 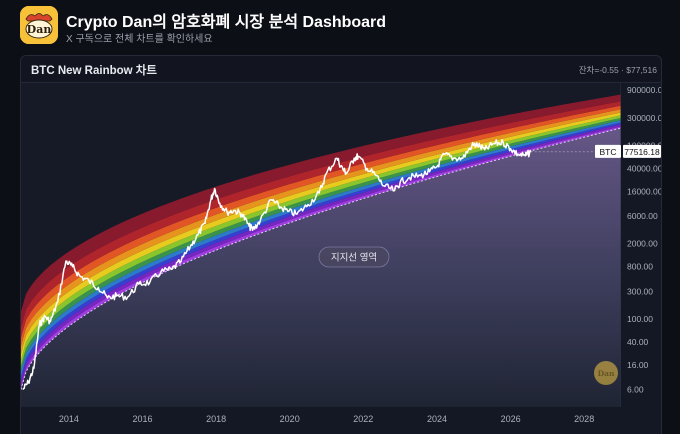 I want to click on crypto-dan-logo: Dan, so click(x=39, y=25).